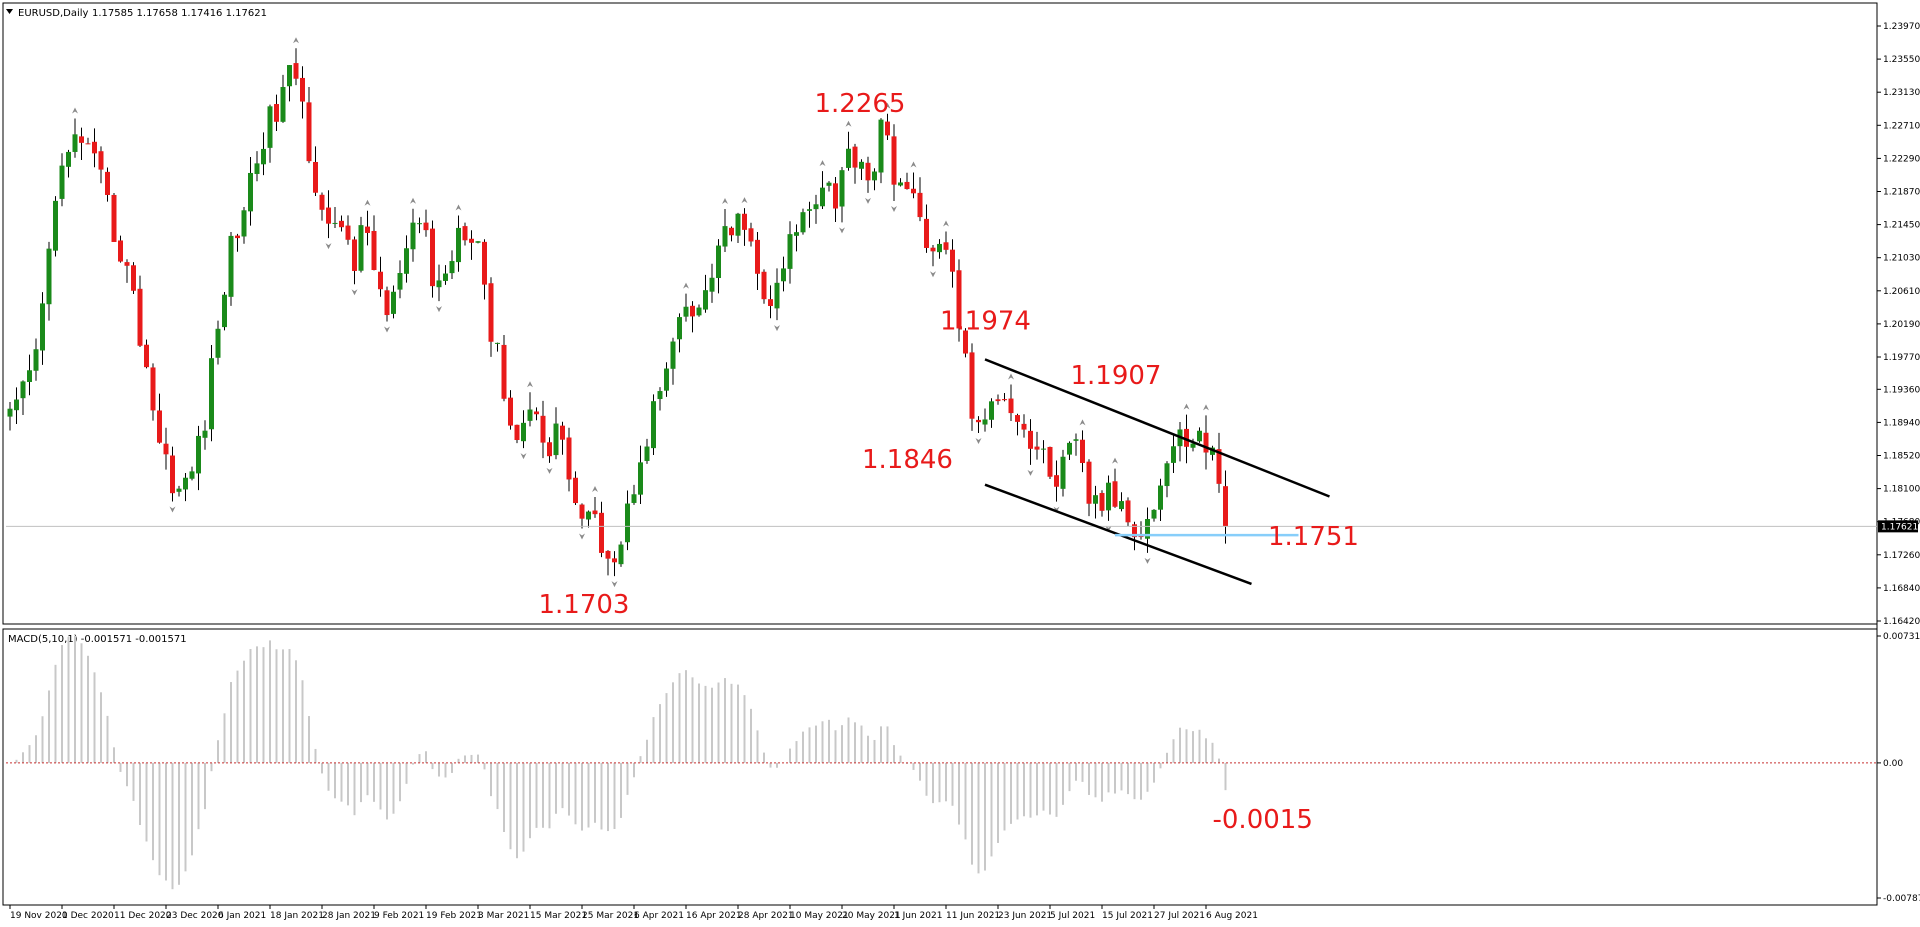 The height and width of the screenshot is (927, 1920). I want to click on price-tick-label: 1.19770, so click(1901, 358).